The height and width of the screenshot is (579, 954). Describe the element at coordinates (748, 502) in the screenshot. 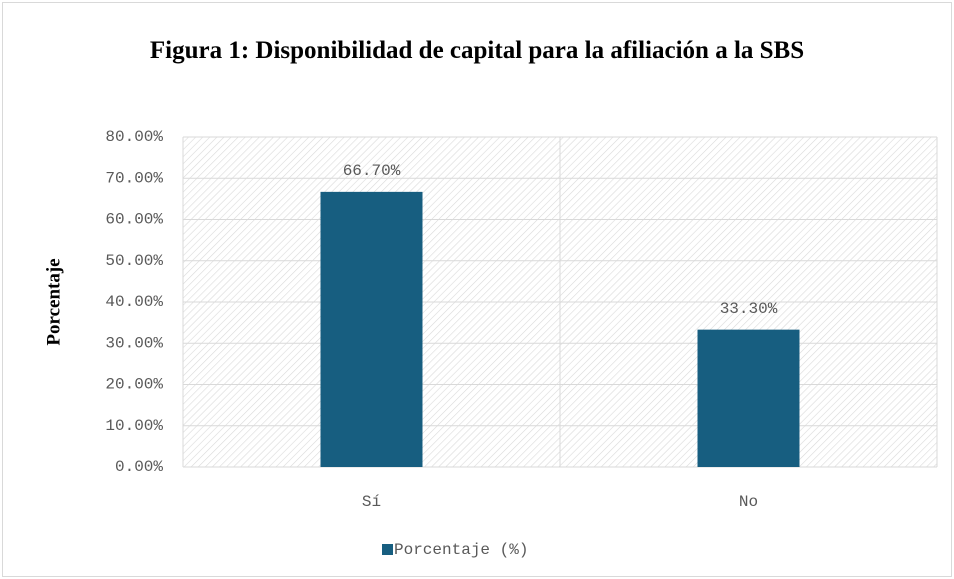

I see `x-tick-label: No` at that location.